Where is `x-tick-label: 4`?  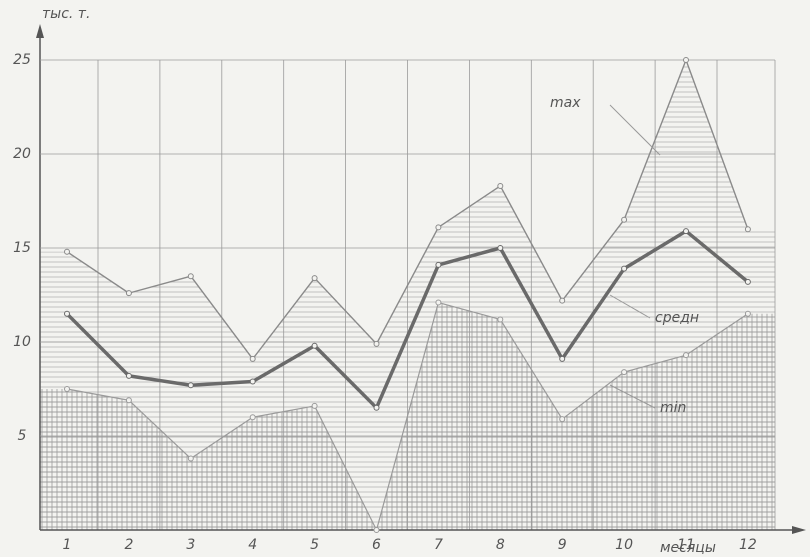 x-tick-label: 4 is located at coordinates (252, 545).